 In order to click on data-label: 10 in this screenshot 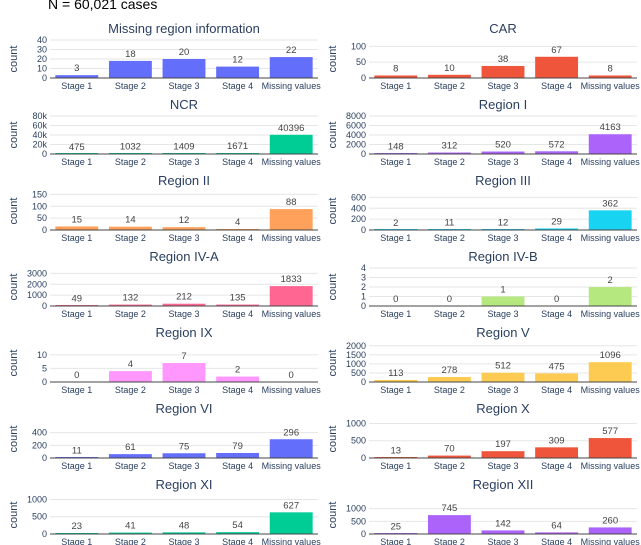, I will do `click(449, 68)`.